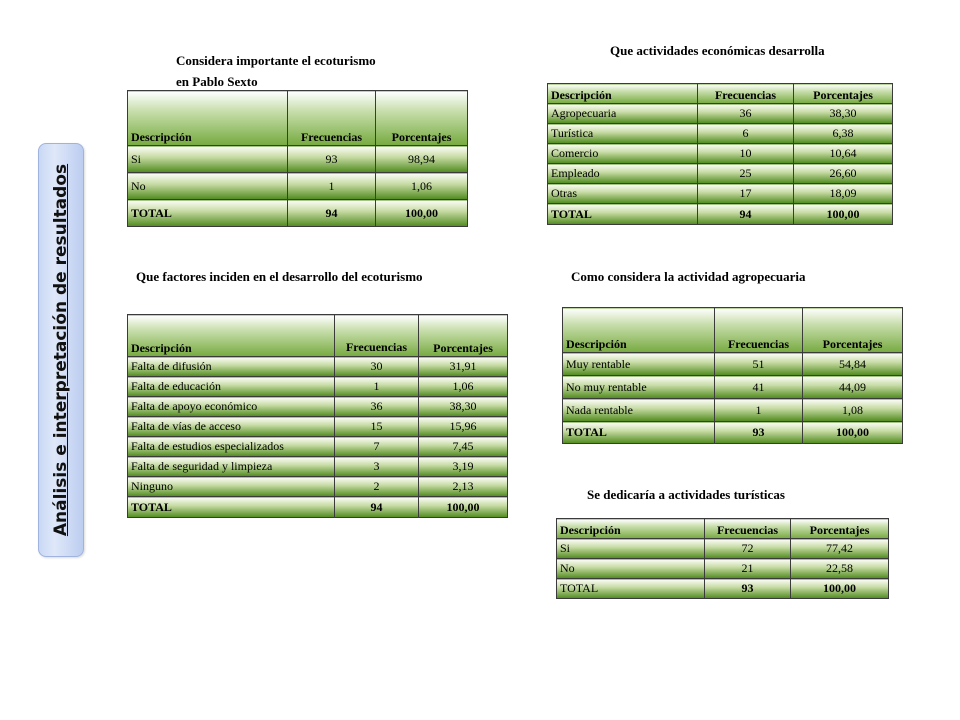  What do you see at coordinates (421, 159) in the screenshot?
I see `cell-percentage: 98,94` at bounding box center [421, 159].